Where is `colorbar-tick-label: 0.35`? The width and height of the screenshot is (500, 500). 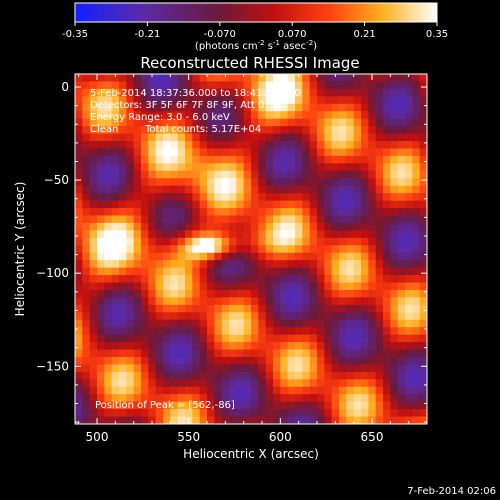 colorbar-tick-label: 0.35 is located at coordinates (437, 34).